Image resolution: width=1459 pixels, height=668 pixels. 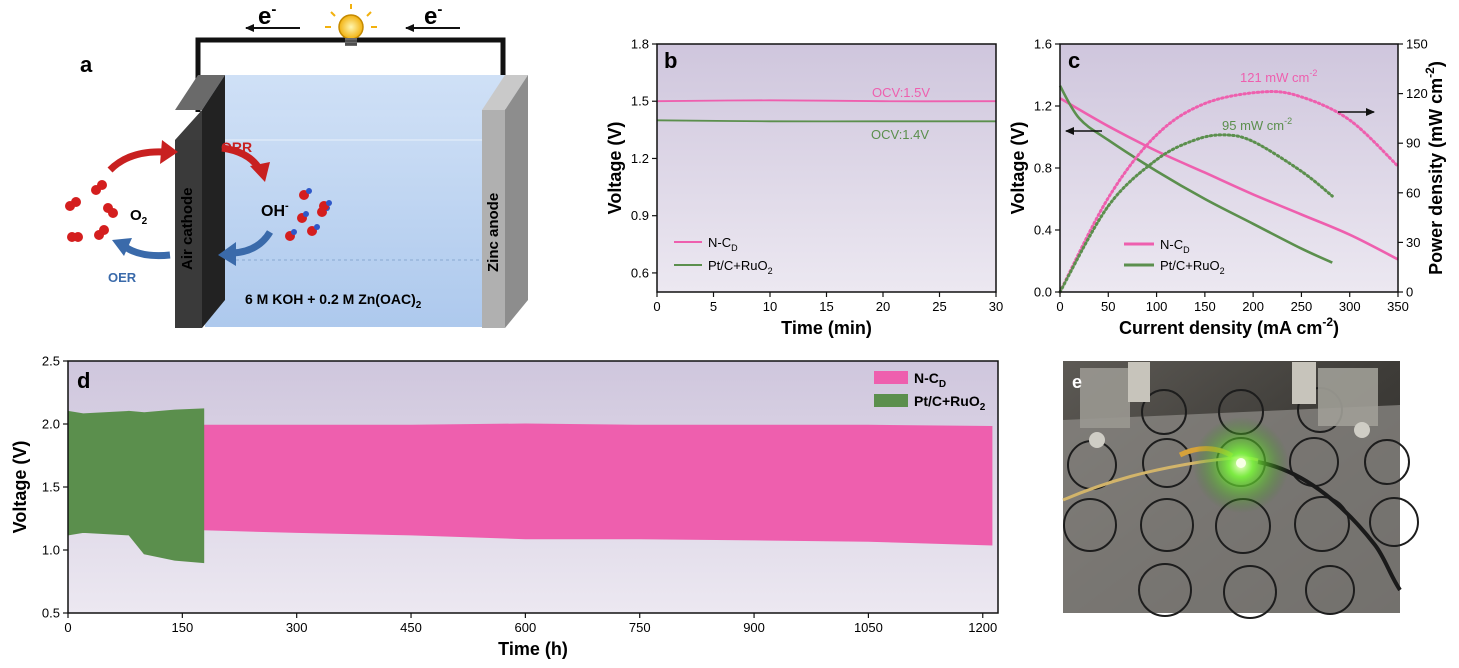 I want to click on series-line-ptc-b, so click(x=826, y=121).